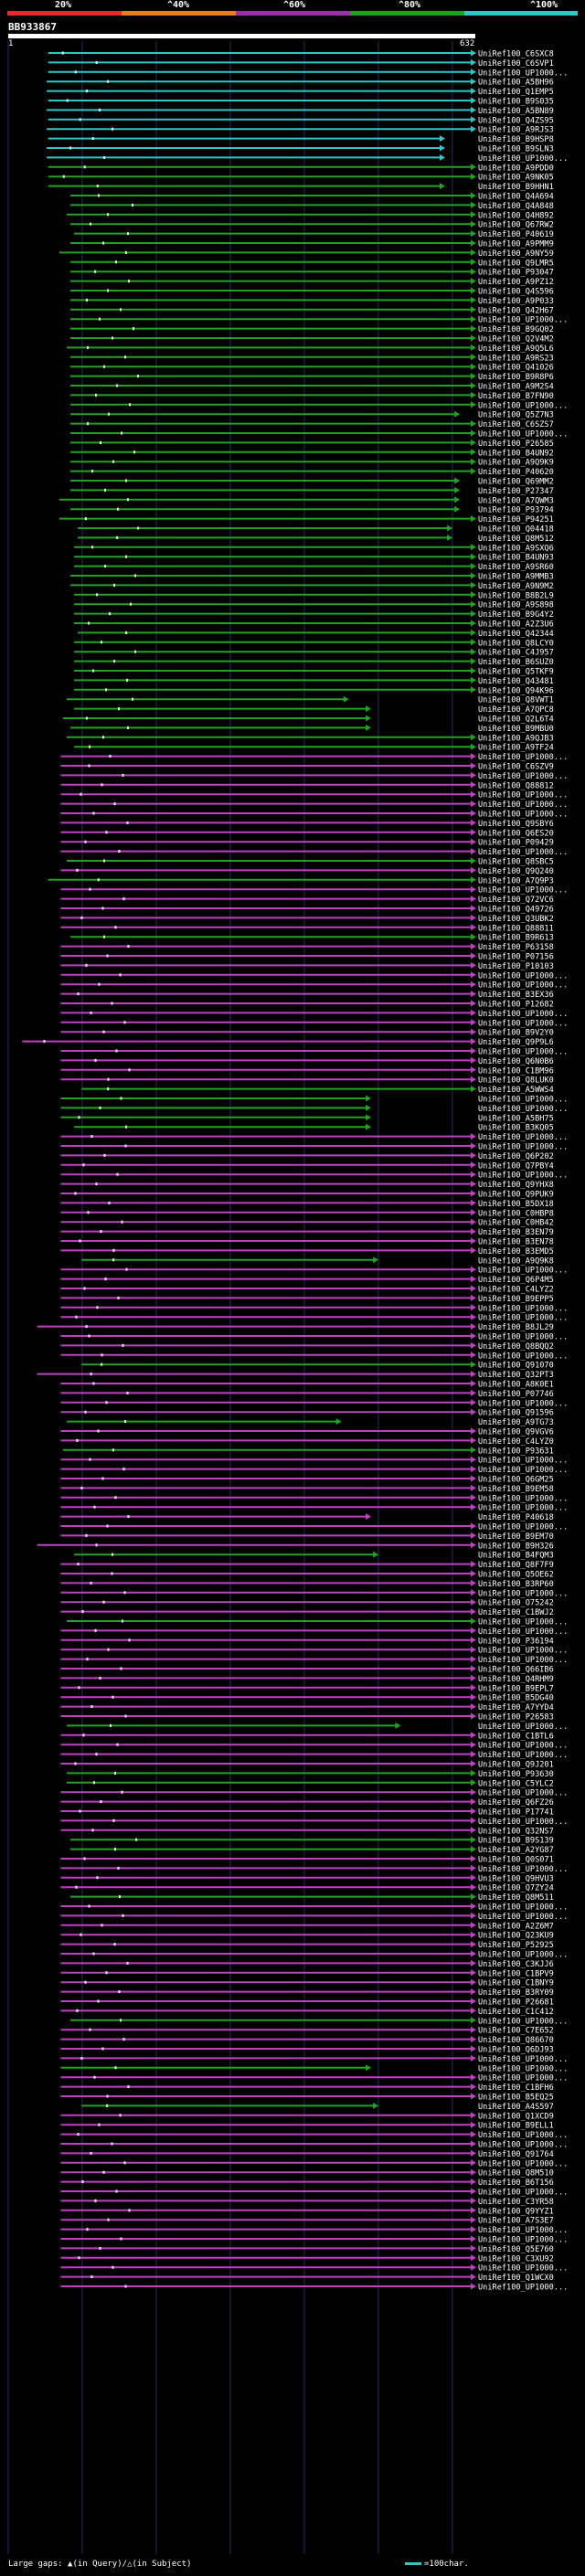  I want to click on hit-label: UniRef100_Q94K96, so click(516, 690).